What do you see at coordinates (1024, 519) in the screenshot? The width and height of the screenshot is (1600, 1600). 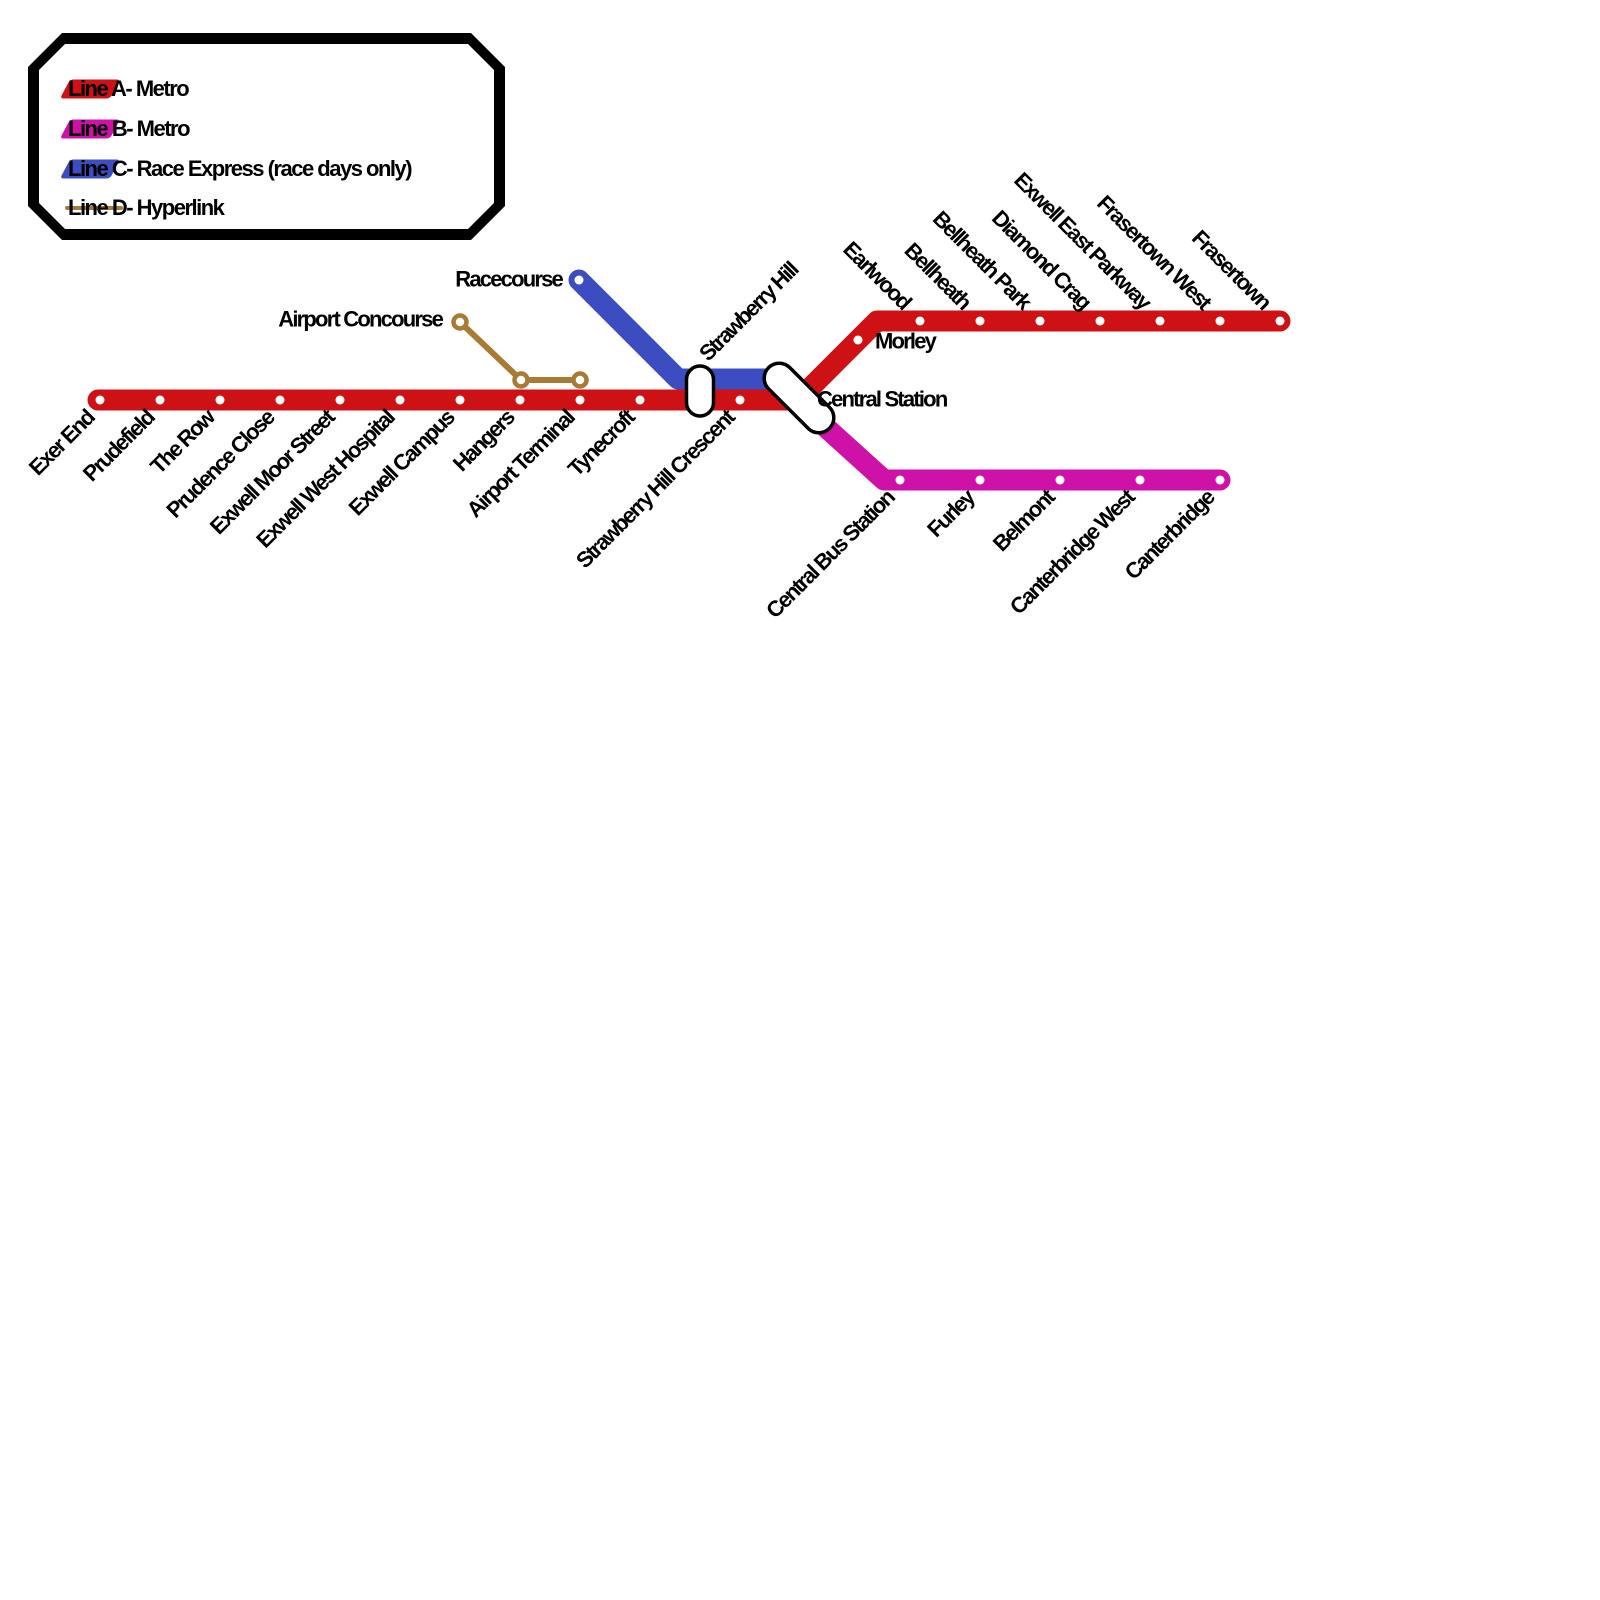 I see `station-label-belmont: Belmont` at bounding box center [1024, 519].